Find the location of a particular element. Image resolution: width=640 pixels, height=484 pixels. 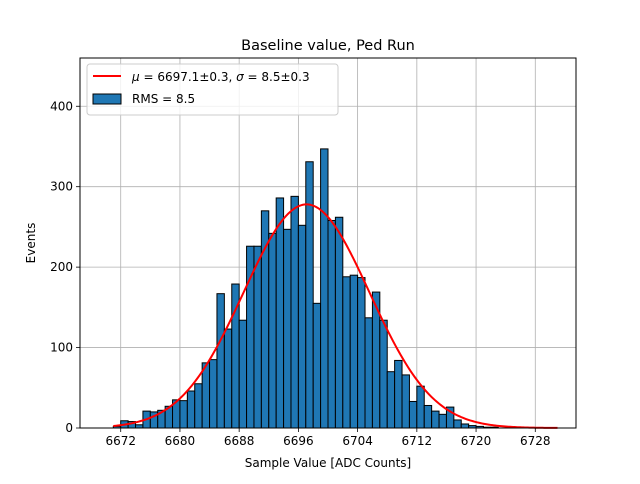

y-tick-label-0: 0 is located at coordinates (69, 428).